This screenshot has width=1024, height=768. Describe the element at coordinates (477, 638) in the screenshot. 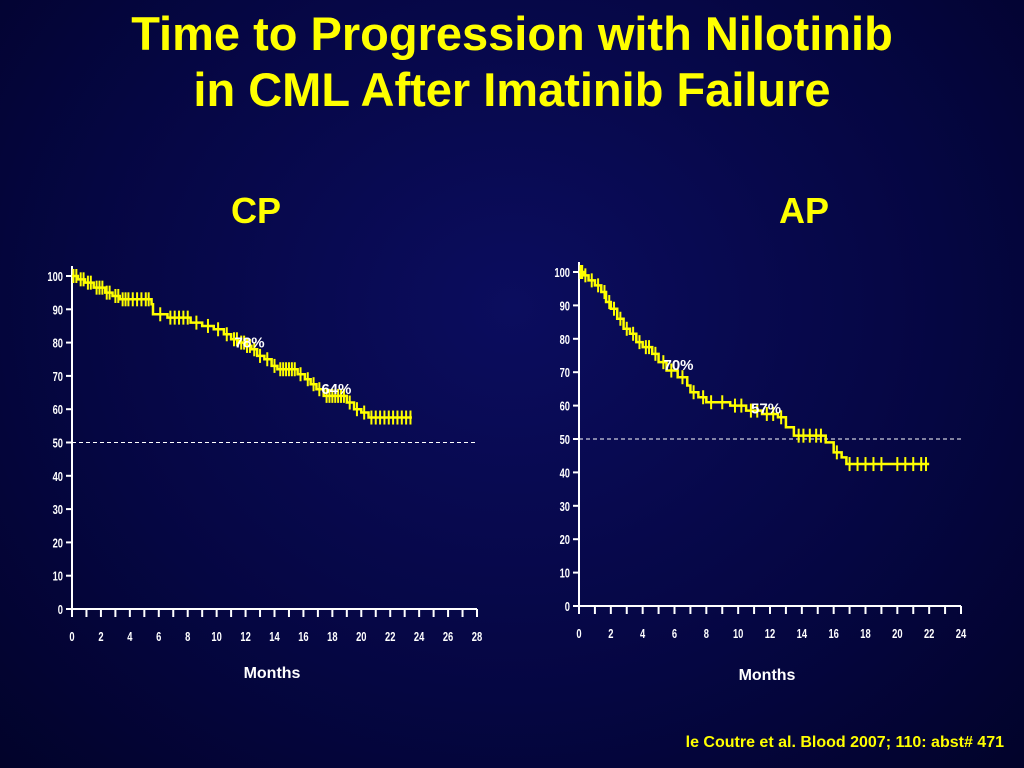

I see `x-tick-label: 28` at that location.